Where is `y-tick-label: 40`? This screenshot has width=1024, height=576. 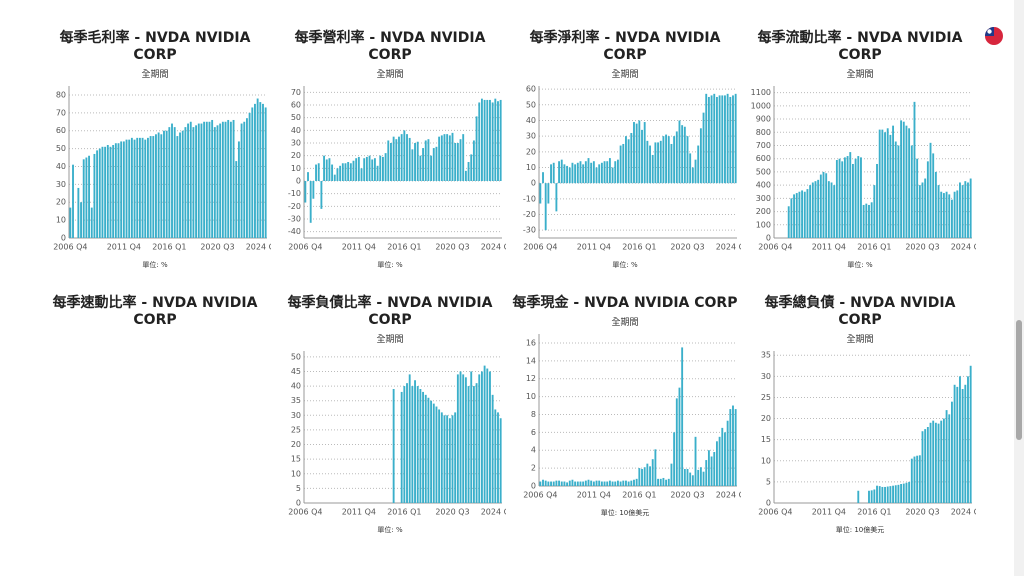 y-tick-label: 40 is located at coordinates (531, 120).